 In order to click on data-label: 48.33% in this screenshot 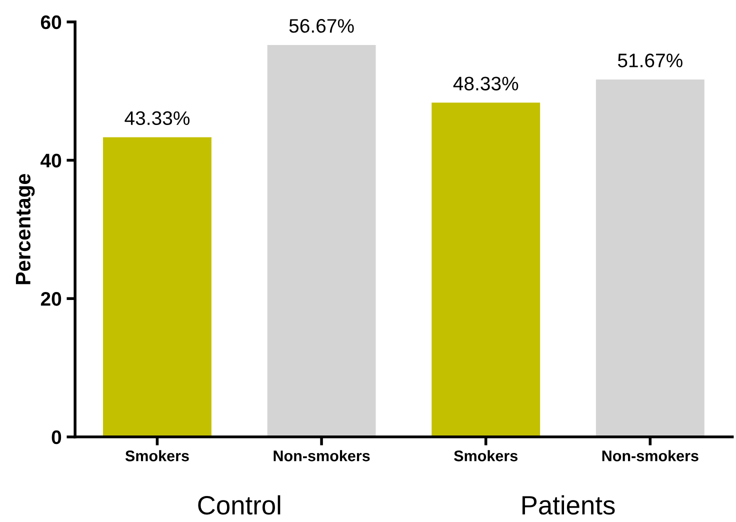, I will do `click(485, 83)`.